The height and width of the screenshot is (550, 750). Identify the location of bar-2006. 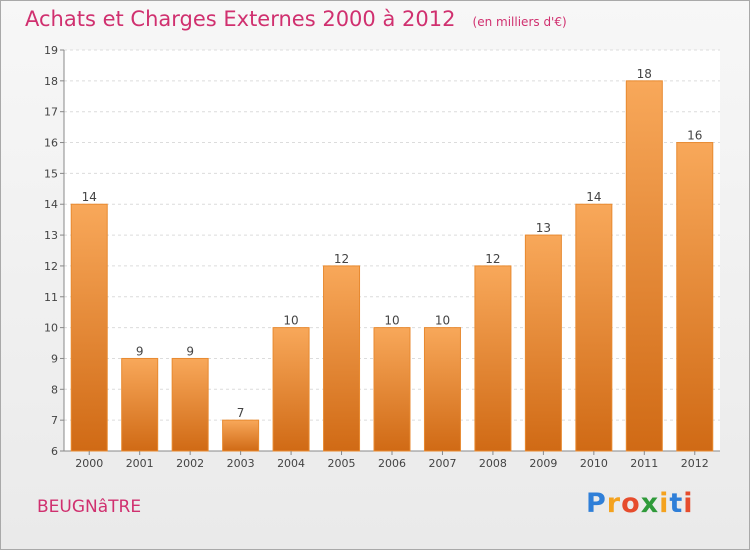
(392, 389).